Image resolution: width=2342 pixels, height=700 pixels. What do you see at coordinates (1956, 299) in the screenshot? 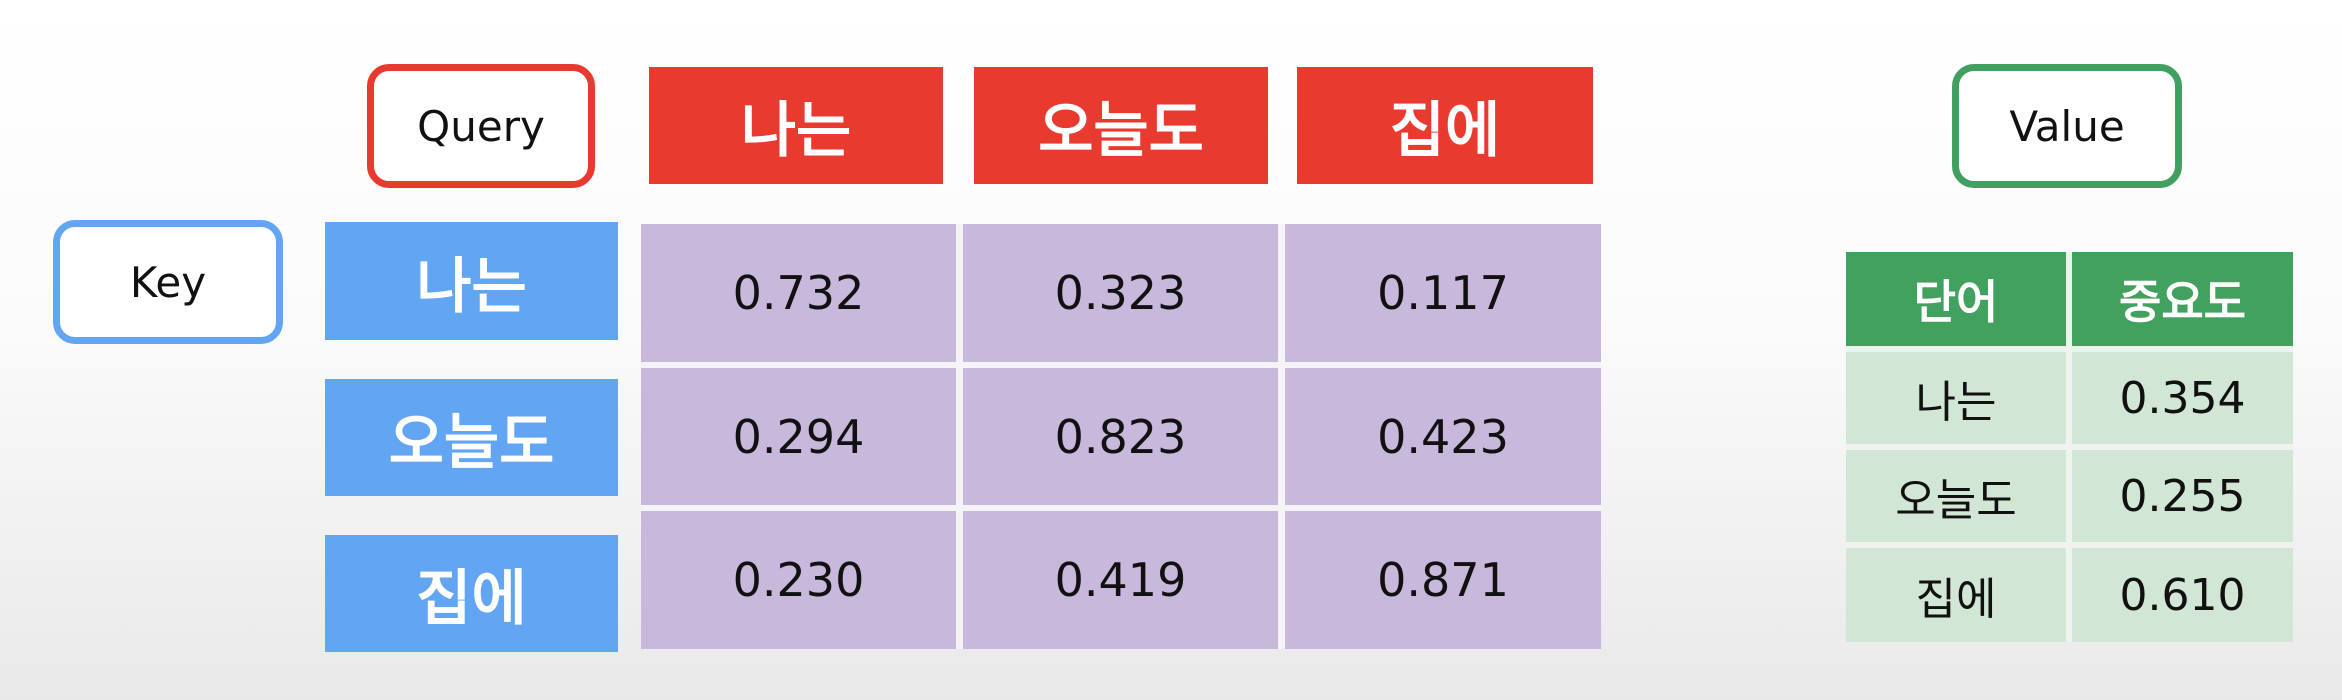
I see `value-table-header-word: 단어` at bounding box center [1956, 299].